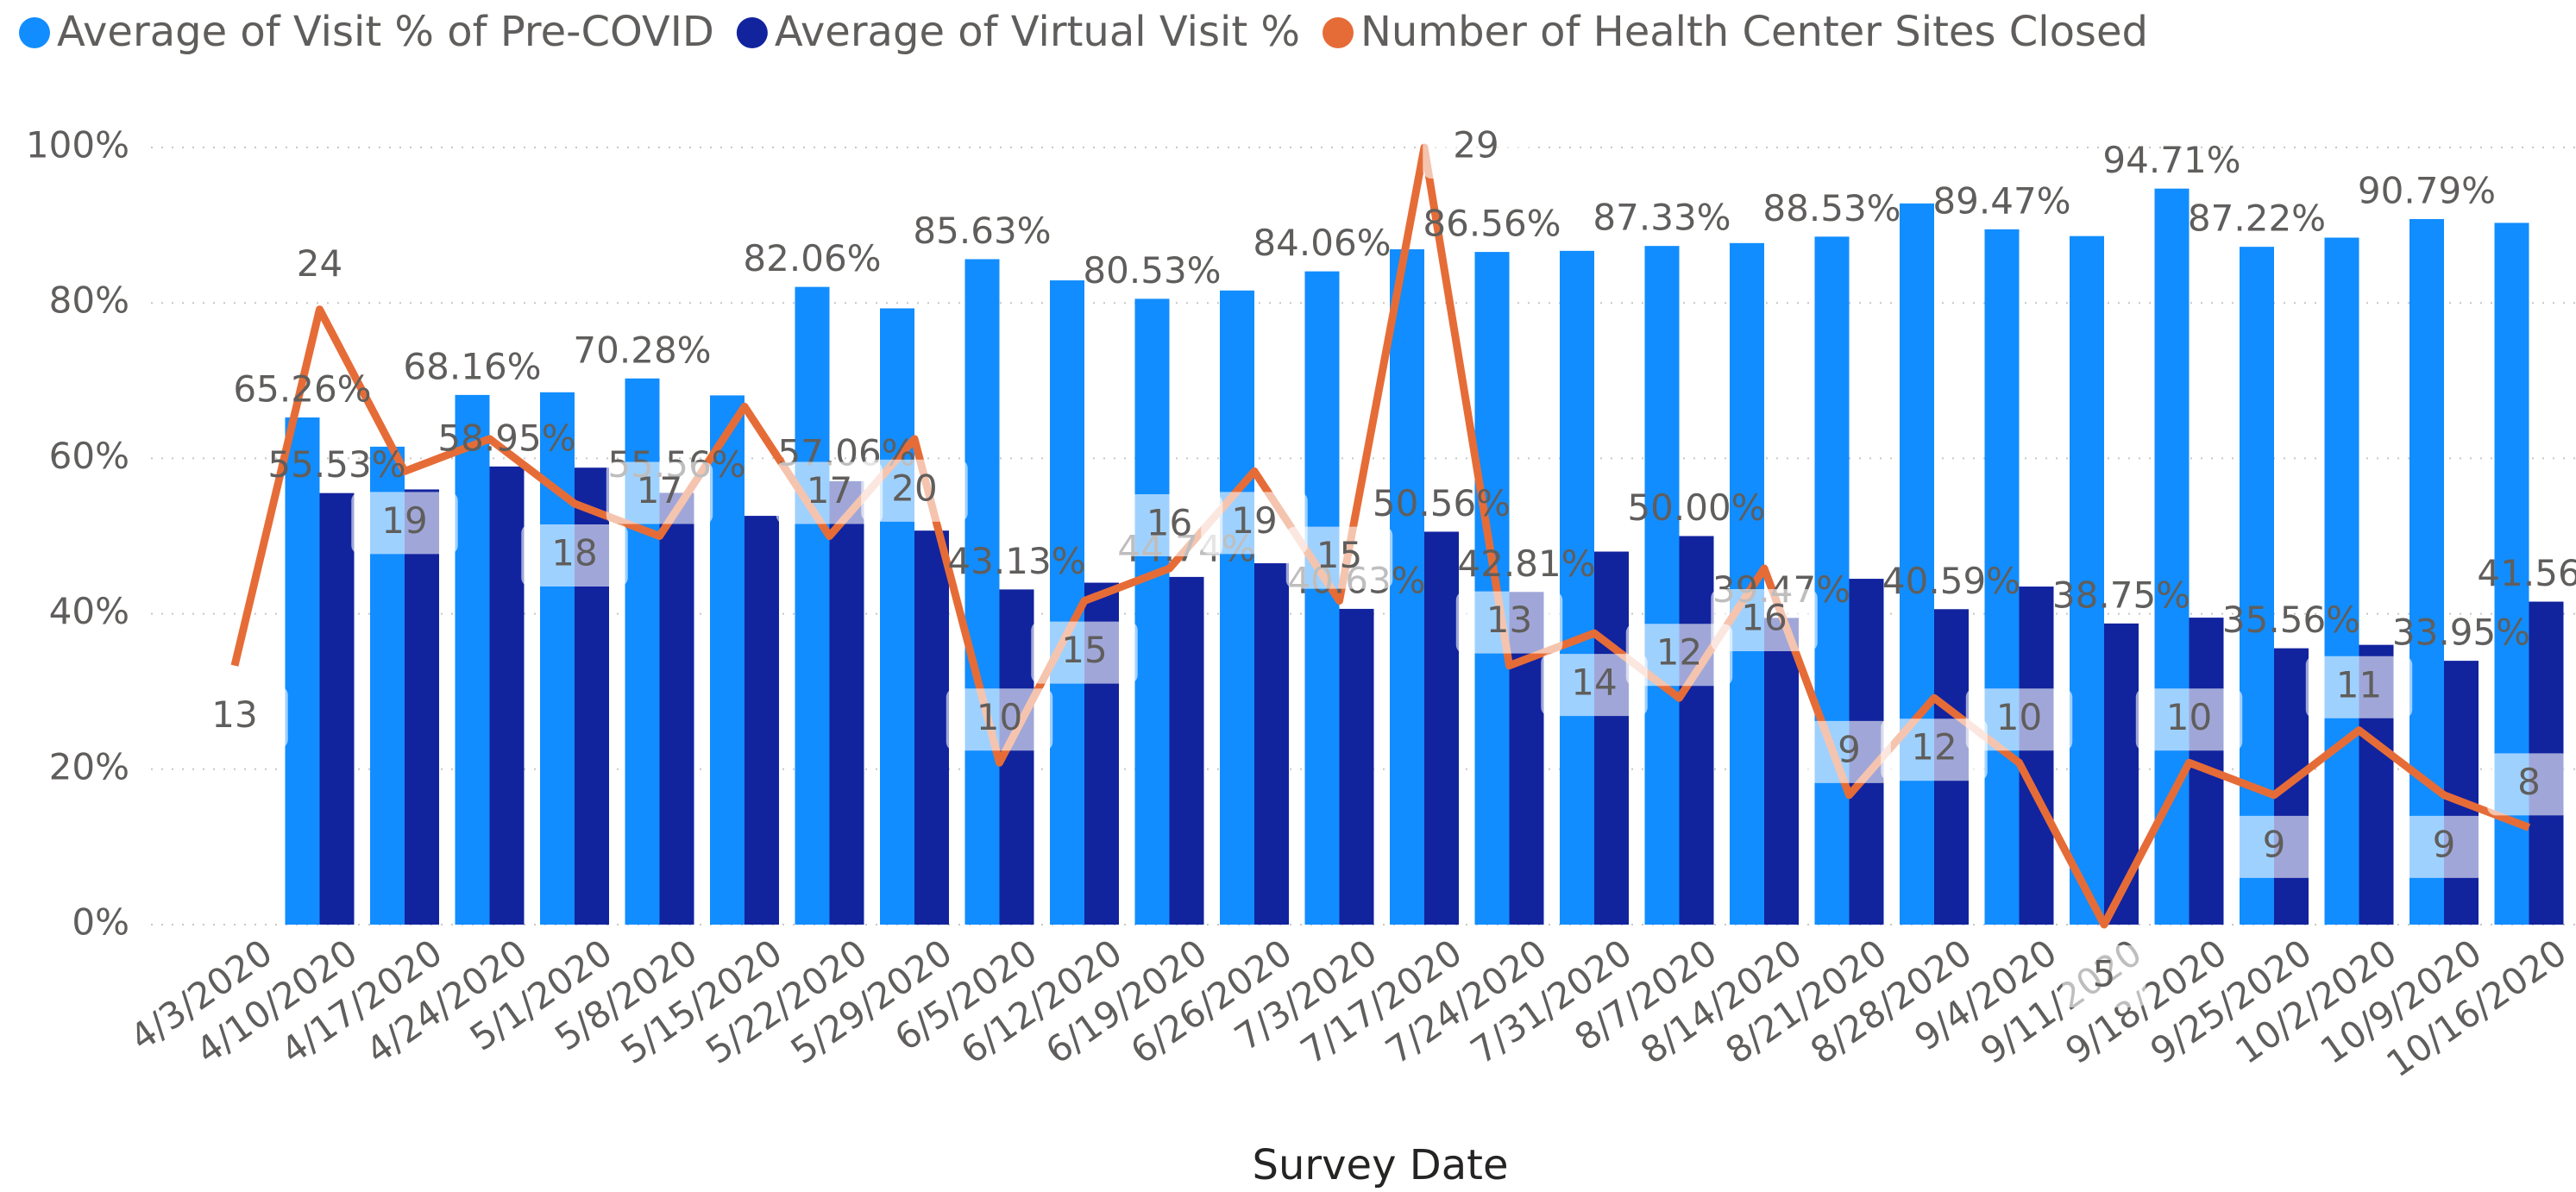 The height and width of the screenshot is (1192, 2576). I want to click on data-label: 50.00%, so click(1696, 507).